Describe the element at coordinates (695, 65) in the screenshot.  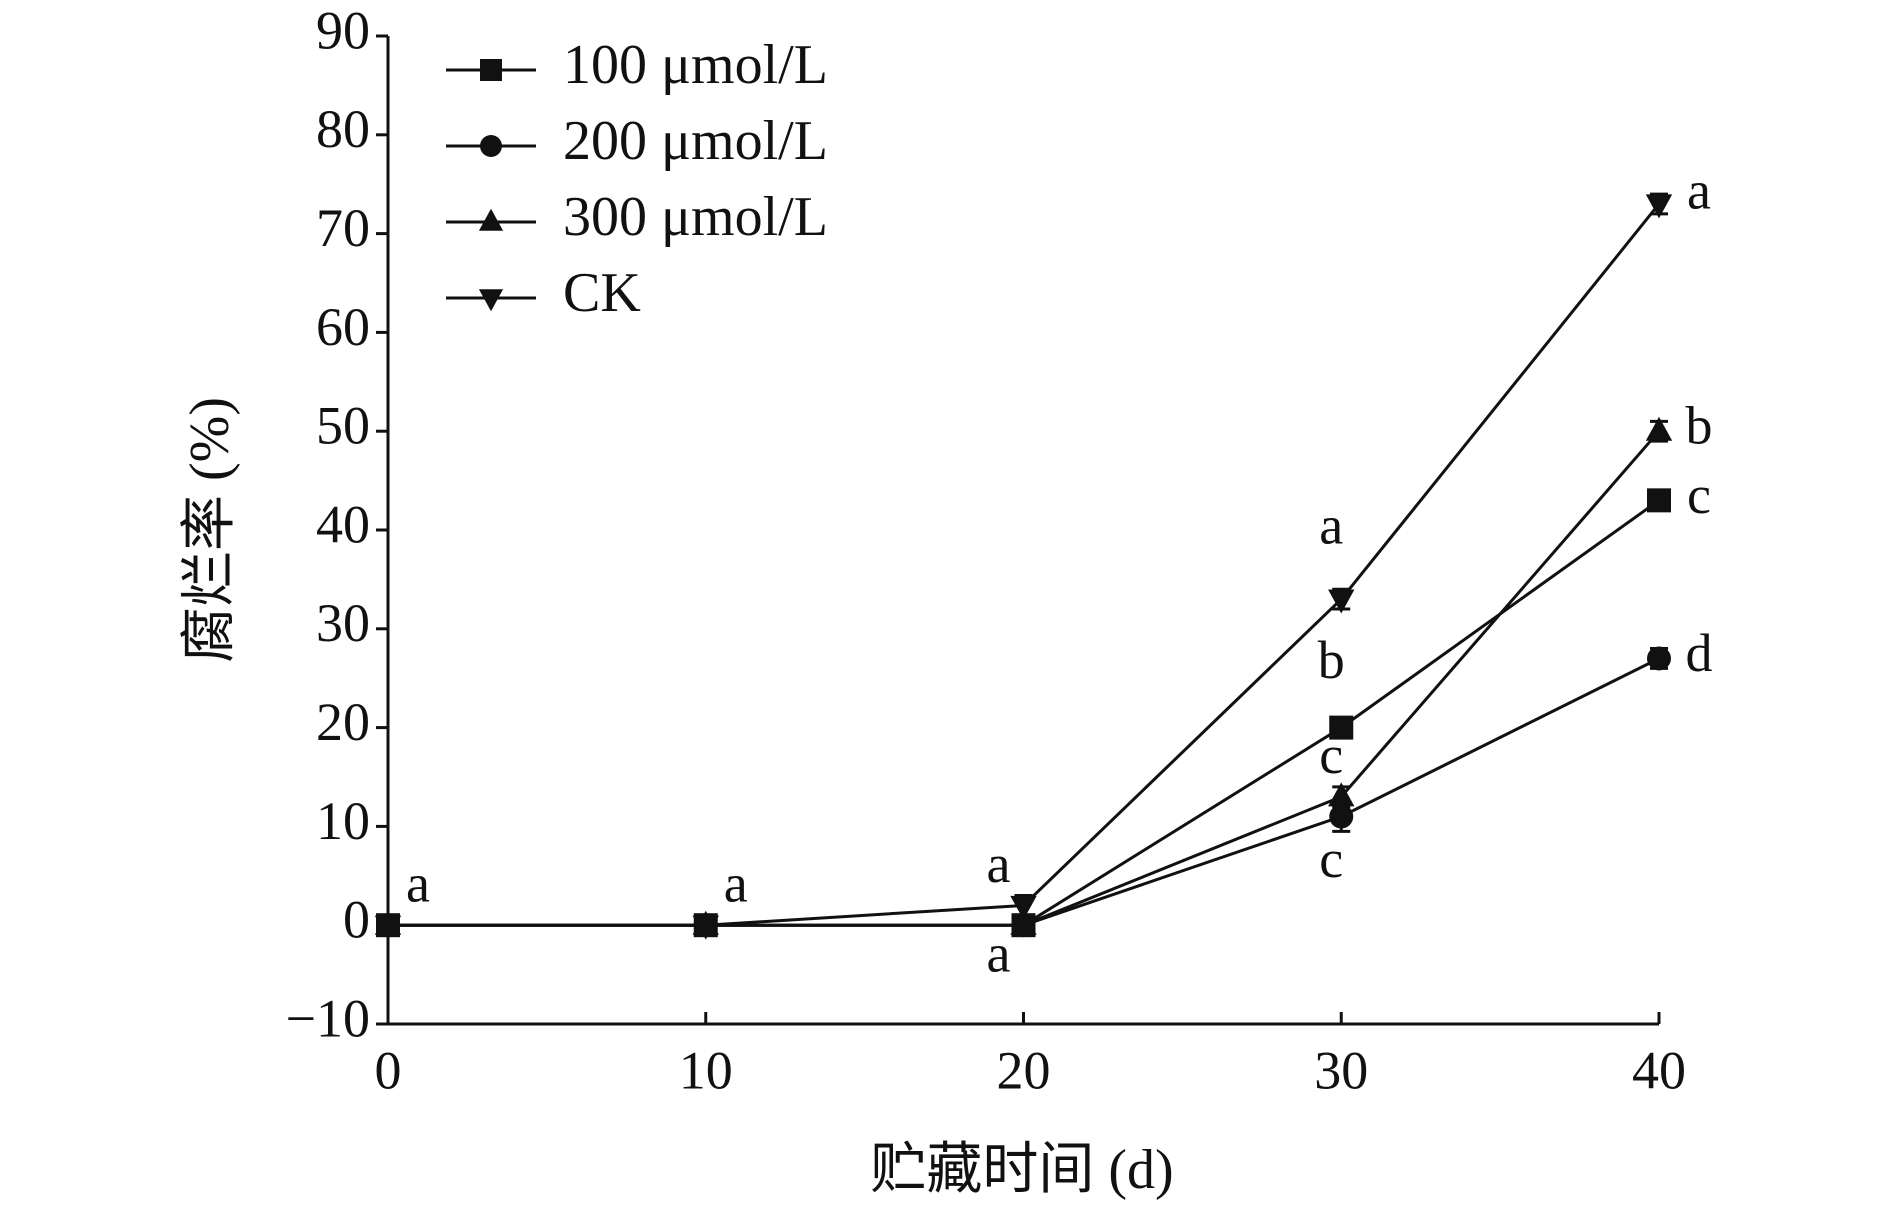
I see `legend-label: 100 μmol/L` at that location.